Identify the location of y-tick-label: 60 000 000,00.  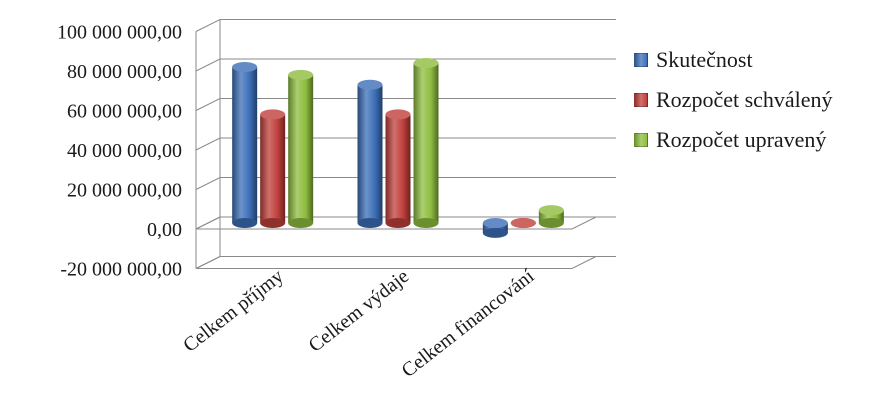
(124, 112).